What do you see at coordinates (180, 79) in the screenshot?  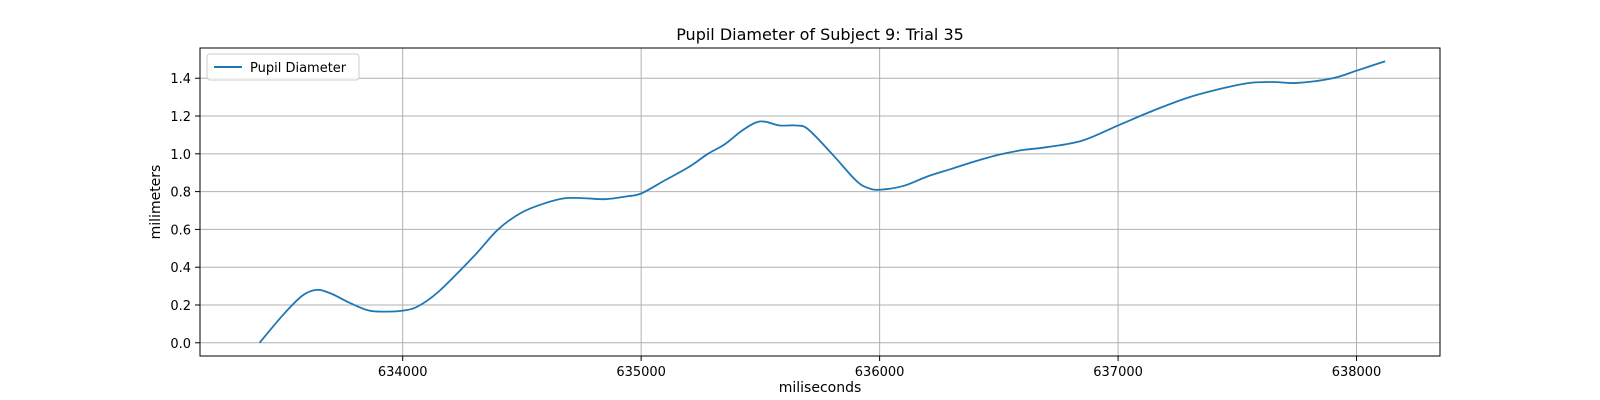 I see `y-tick-label: 1.4` at bounding box center [180, 79].